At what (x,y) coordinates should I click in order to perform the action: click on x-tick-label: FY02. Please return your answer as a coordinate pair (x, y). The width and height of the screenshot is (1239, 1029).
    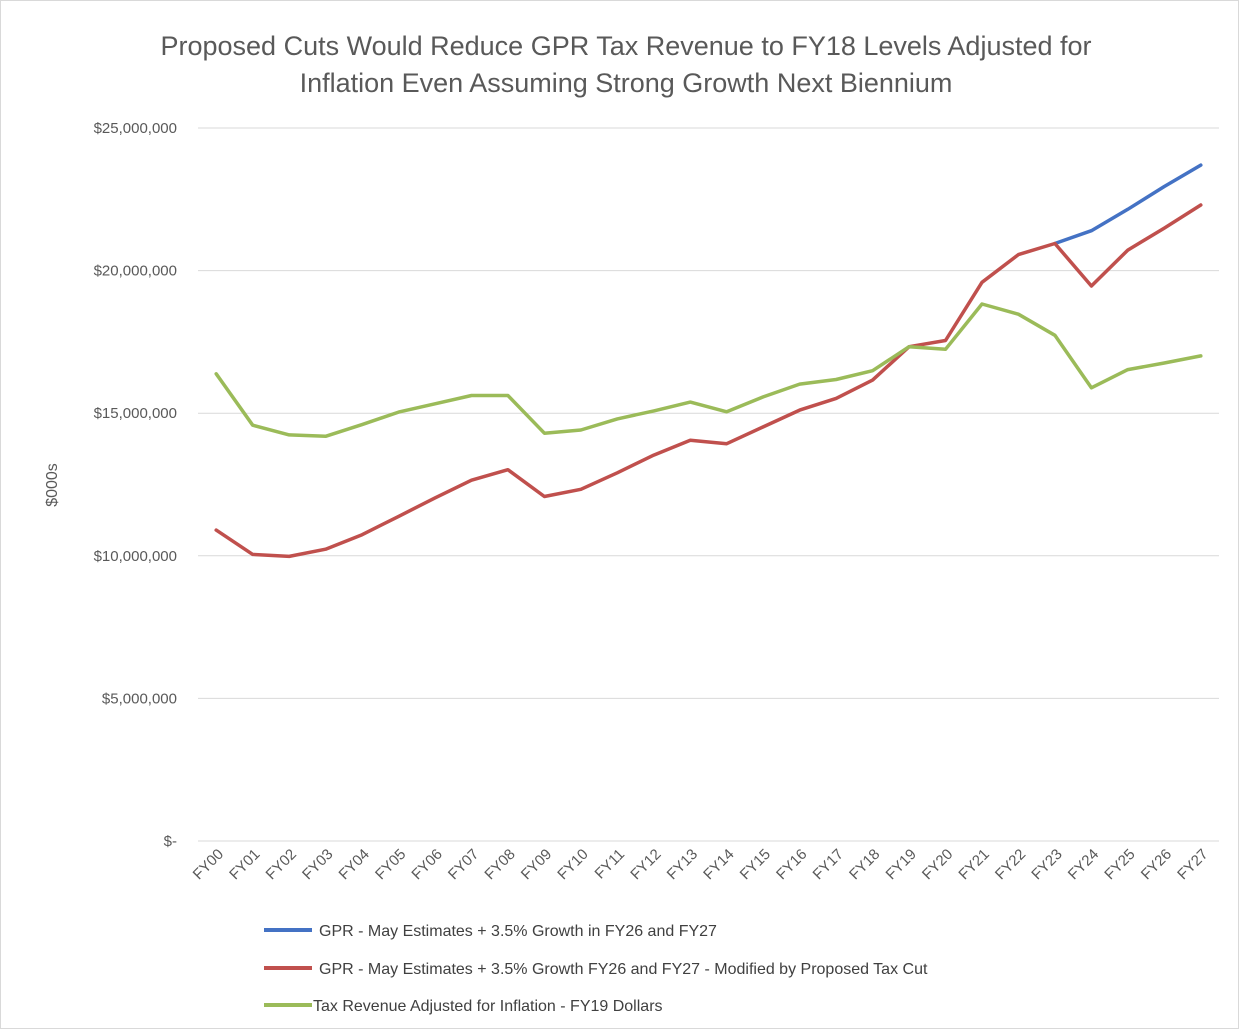
    Looking at the image, I should click on (281, 864).